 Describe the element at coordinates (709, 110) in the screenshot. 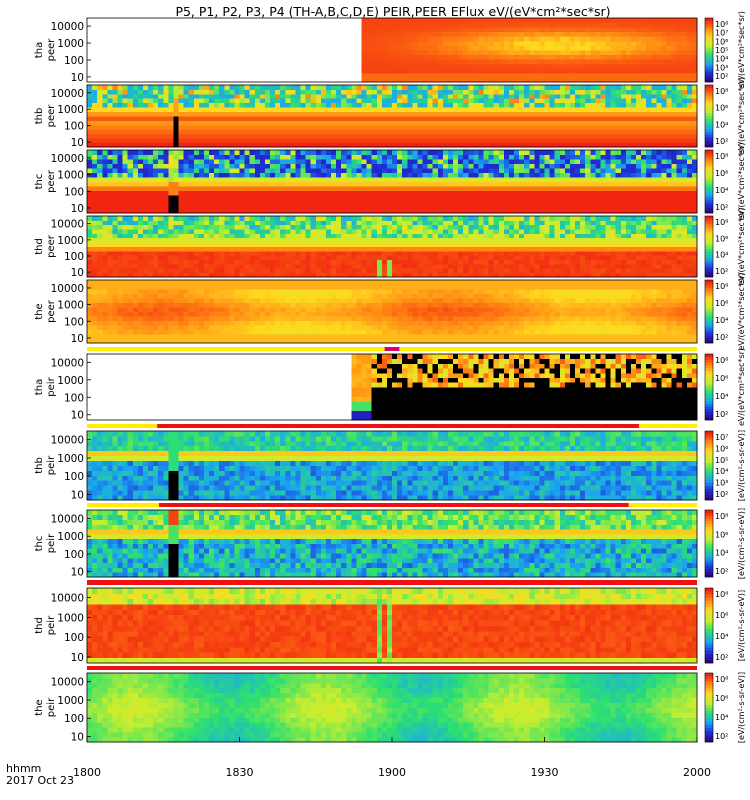

I see `colorbar-segment` at that location.